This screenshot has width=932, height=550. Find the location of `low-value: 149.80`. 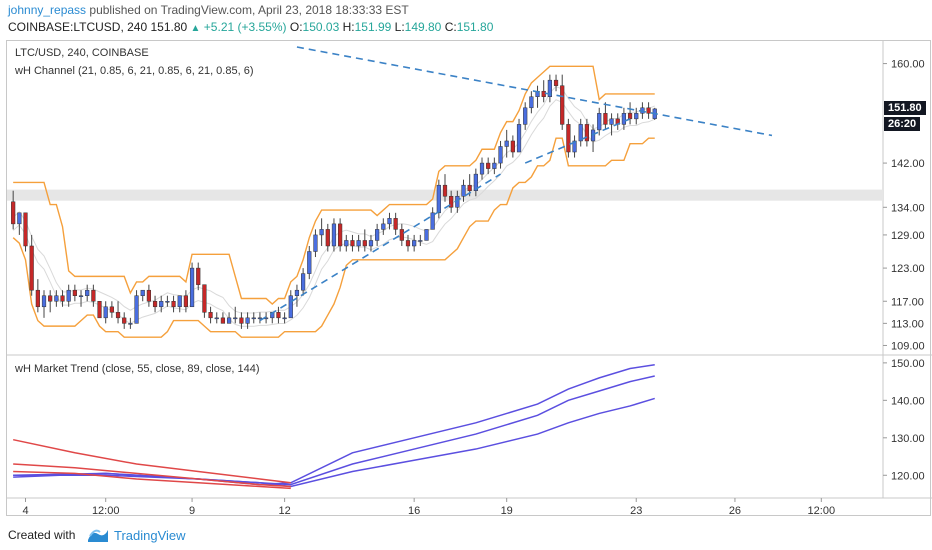

low-value: 149.80 is located at coordinates (423, 27).